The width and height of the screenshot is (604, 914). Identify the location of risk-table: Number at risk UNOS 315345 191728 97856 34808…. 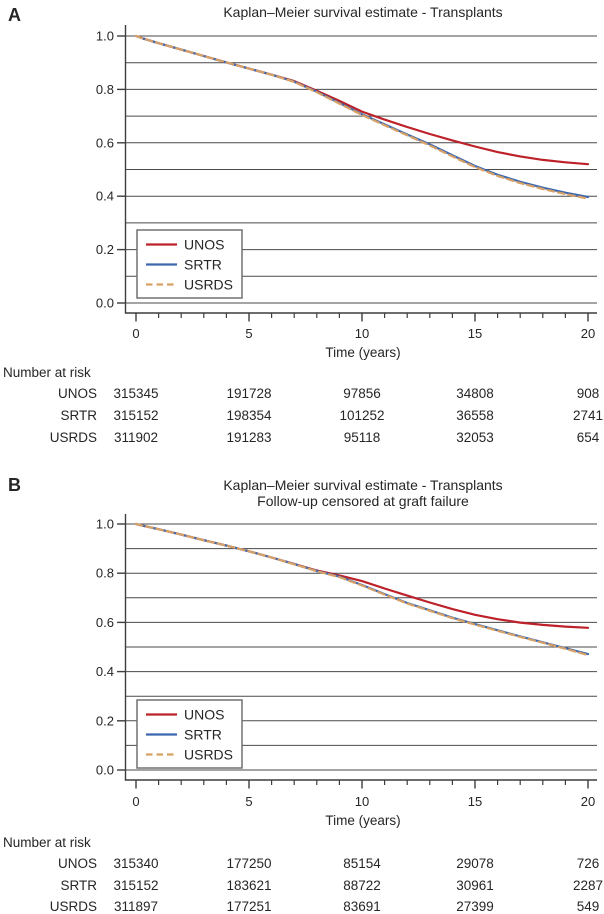
(303, 405).